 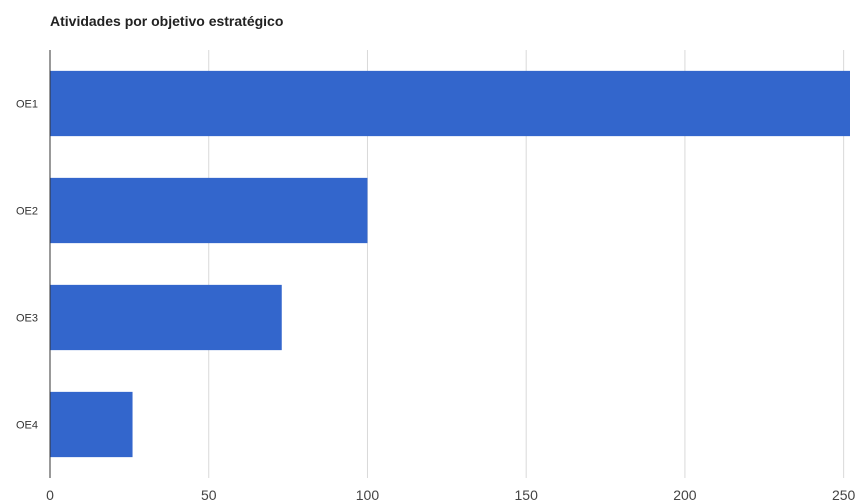 What do you see at coordinates (166, 317) in the screenshot?
I see `bar-oe3` at bounding box center [166, 317].